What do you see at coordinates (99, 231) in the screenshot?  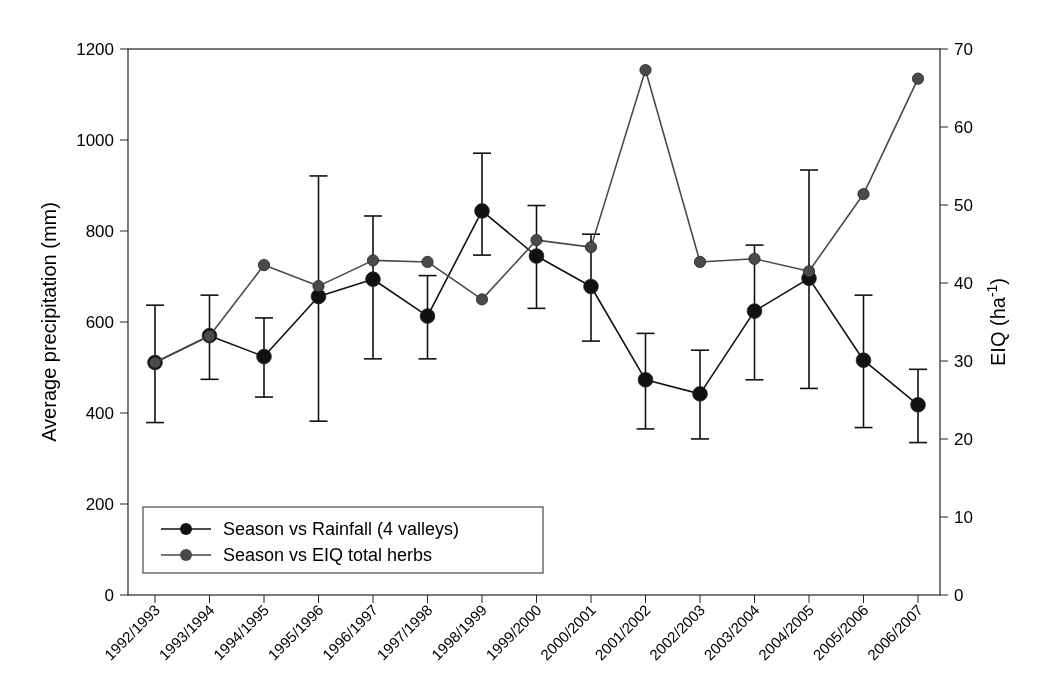 I see `y-tick-label: 800` at bounding box center [99, 231].